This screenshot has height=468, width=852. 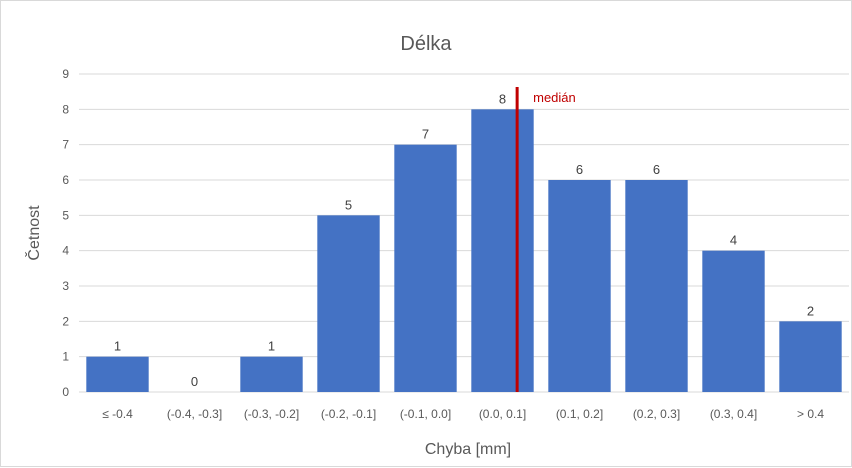 I want to click on x-tick-label: (-0.4, -0.3], so click(x=194, y=414).